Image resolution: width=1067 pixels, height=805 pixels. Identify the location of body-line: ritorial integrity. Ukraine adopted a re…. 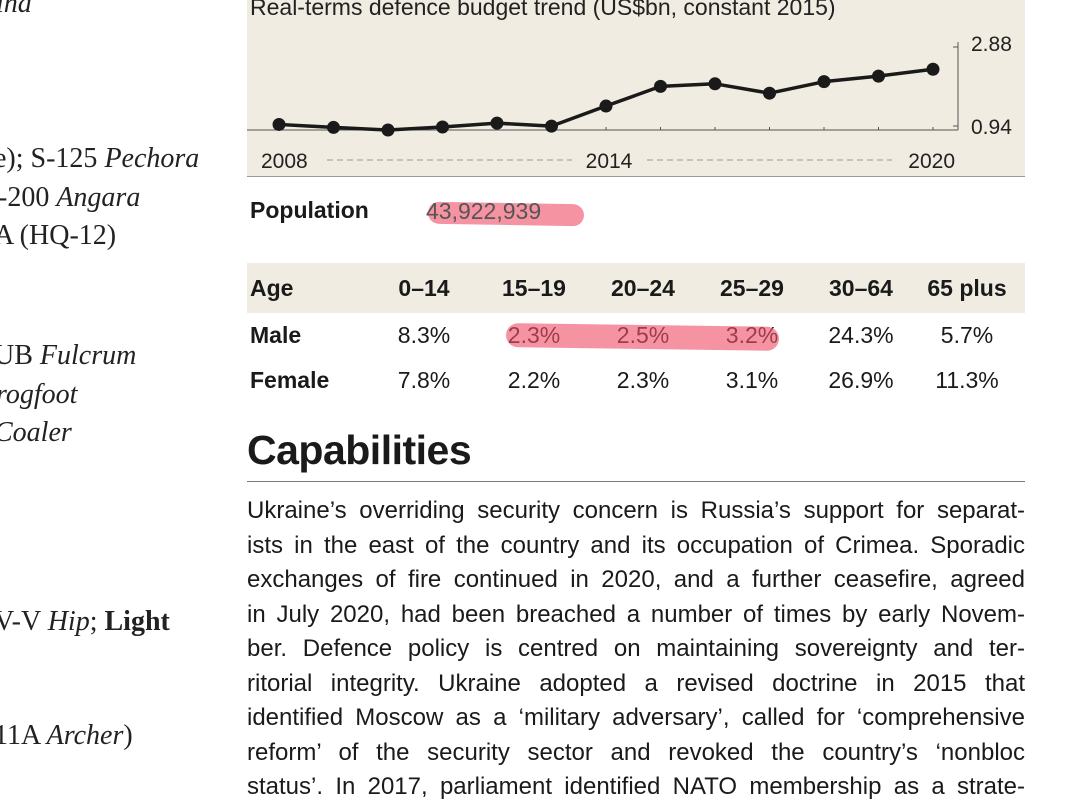
(636, 683).